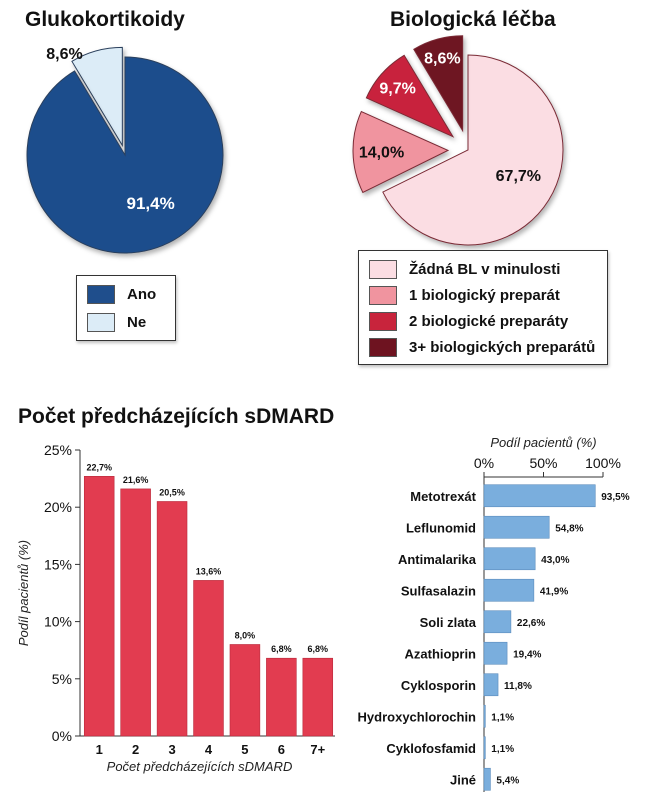 The height and width of the screenshot is (800, 671). What do you see at coordinates (509, 590) in the screenshot?
I see `bar-sulfasalazin` at bounding box center [509, 590].